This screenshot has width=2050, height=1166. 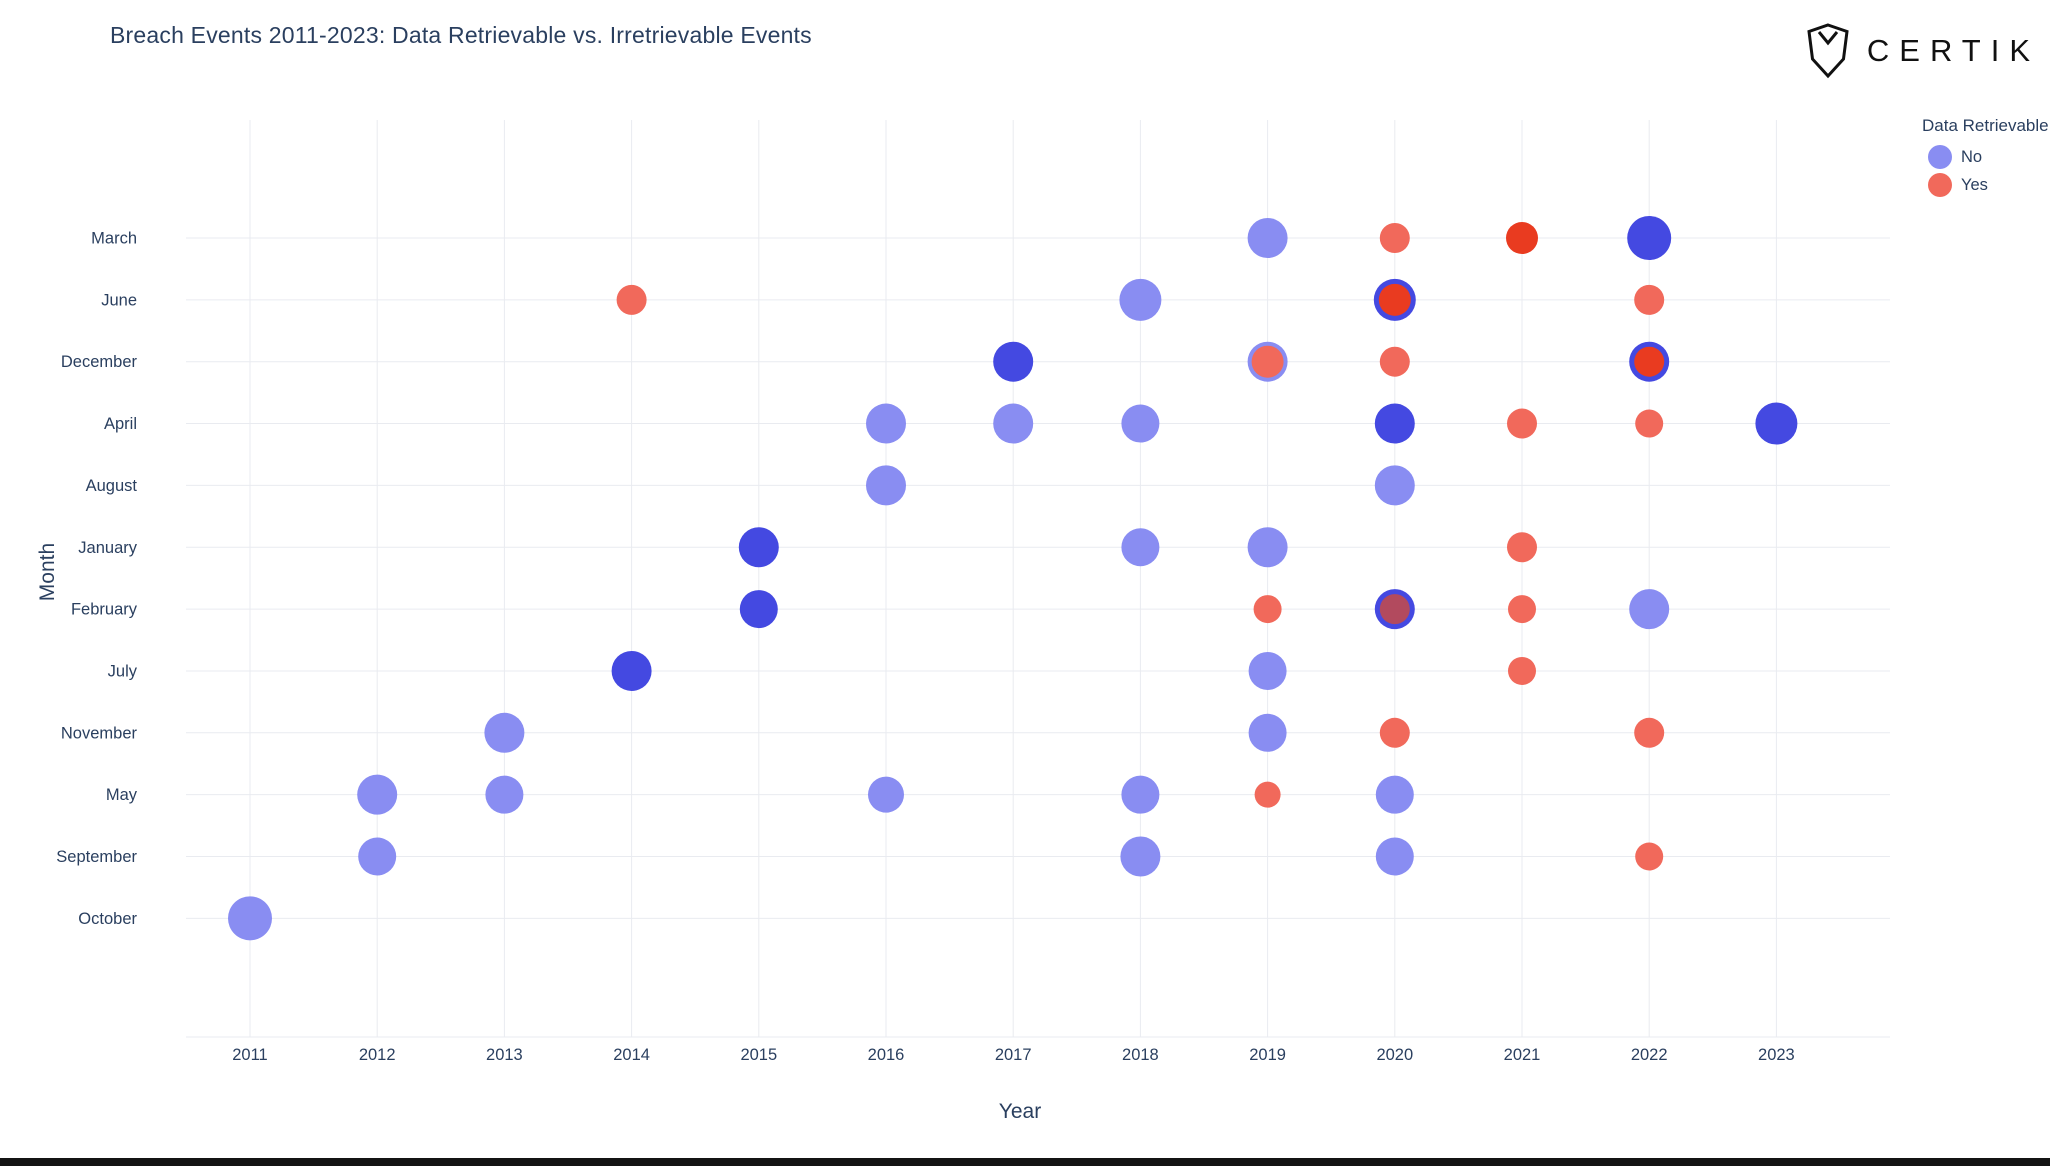 I want to click on y-tick-label: August, so click(x=112, y=486).